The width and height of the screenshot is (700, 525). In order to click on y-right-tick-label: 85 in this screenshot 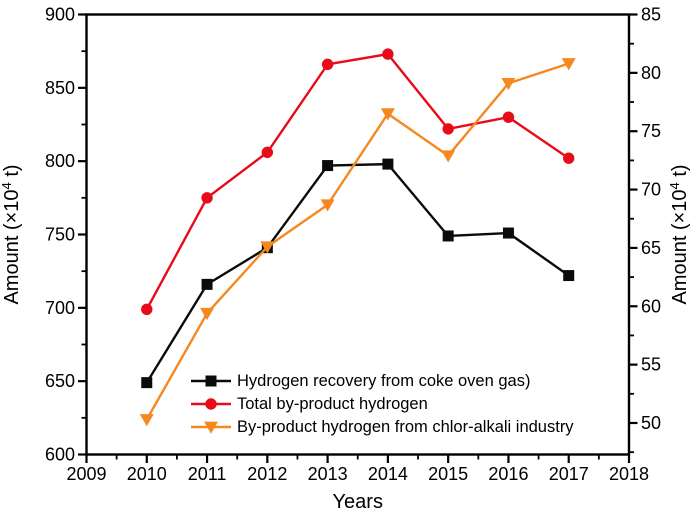, I will do `click(651, 15)`.